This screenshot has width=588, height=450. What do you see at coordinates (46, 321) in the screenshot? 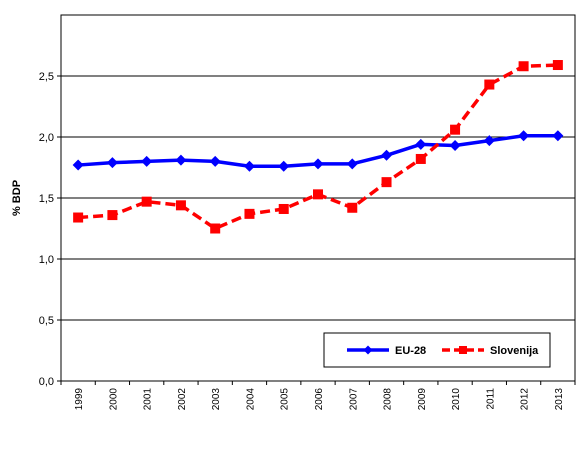
I see `y-tick-label: 0,5` at bounding box center [46, 321].